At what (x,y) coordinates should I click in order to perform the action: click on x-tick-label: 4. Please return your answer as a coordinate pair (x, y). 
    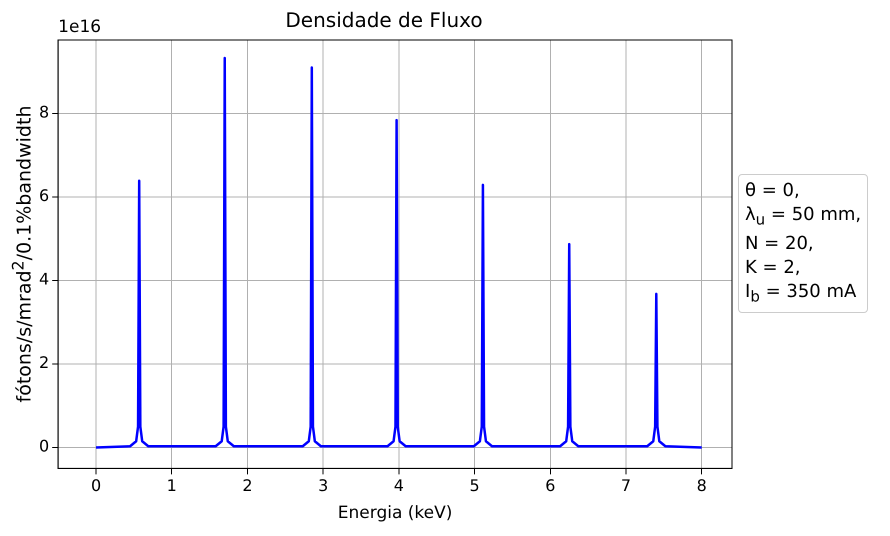
    Looking at the image, I should click on (399, 486).